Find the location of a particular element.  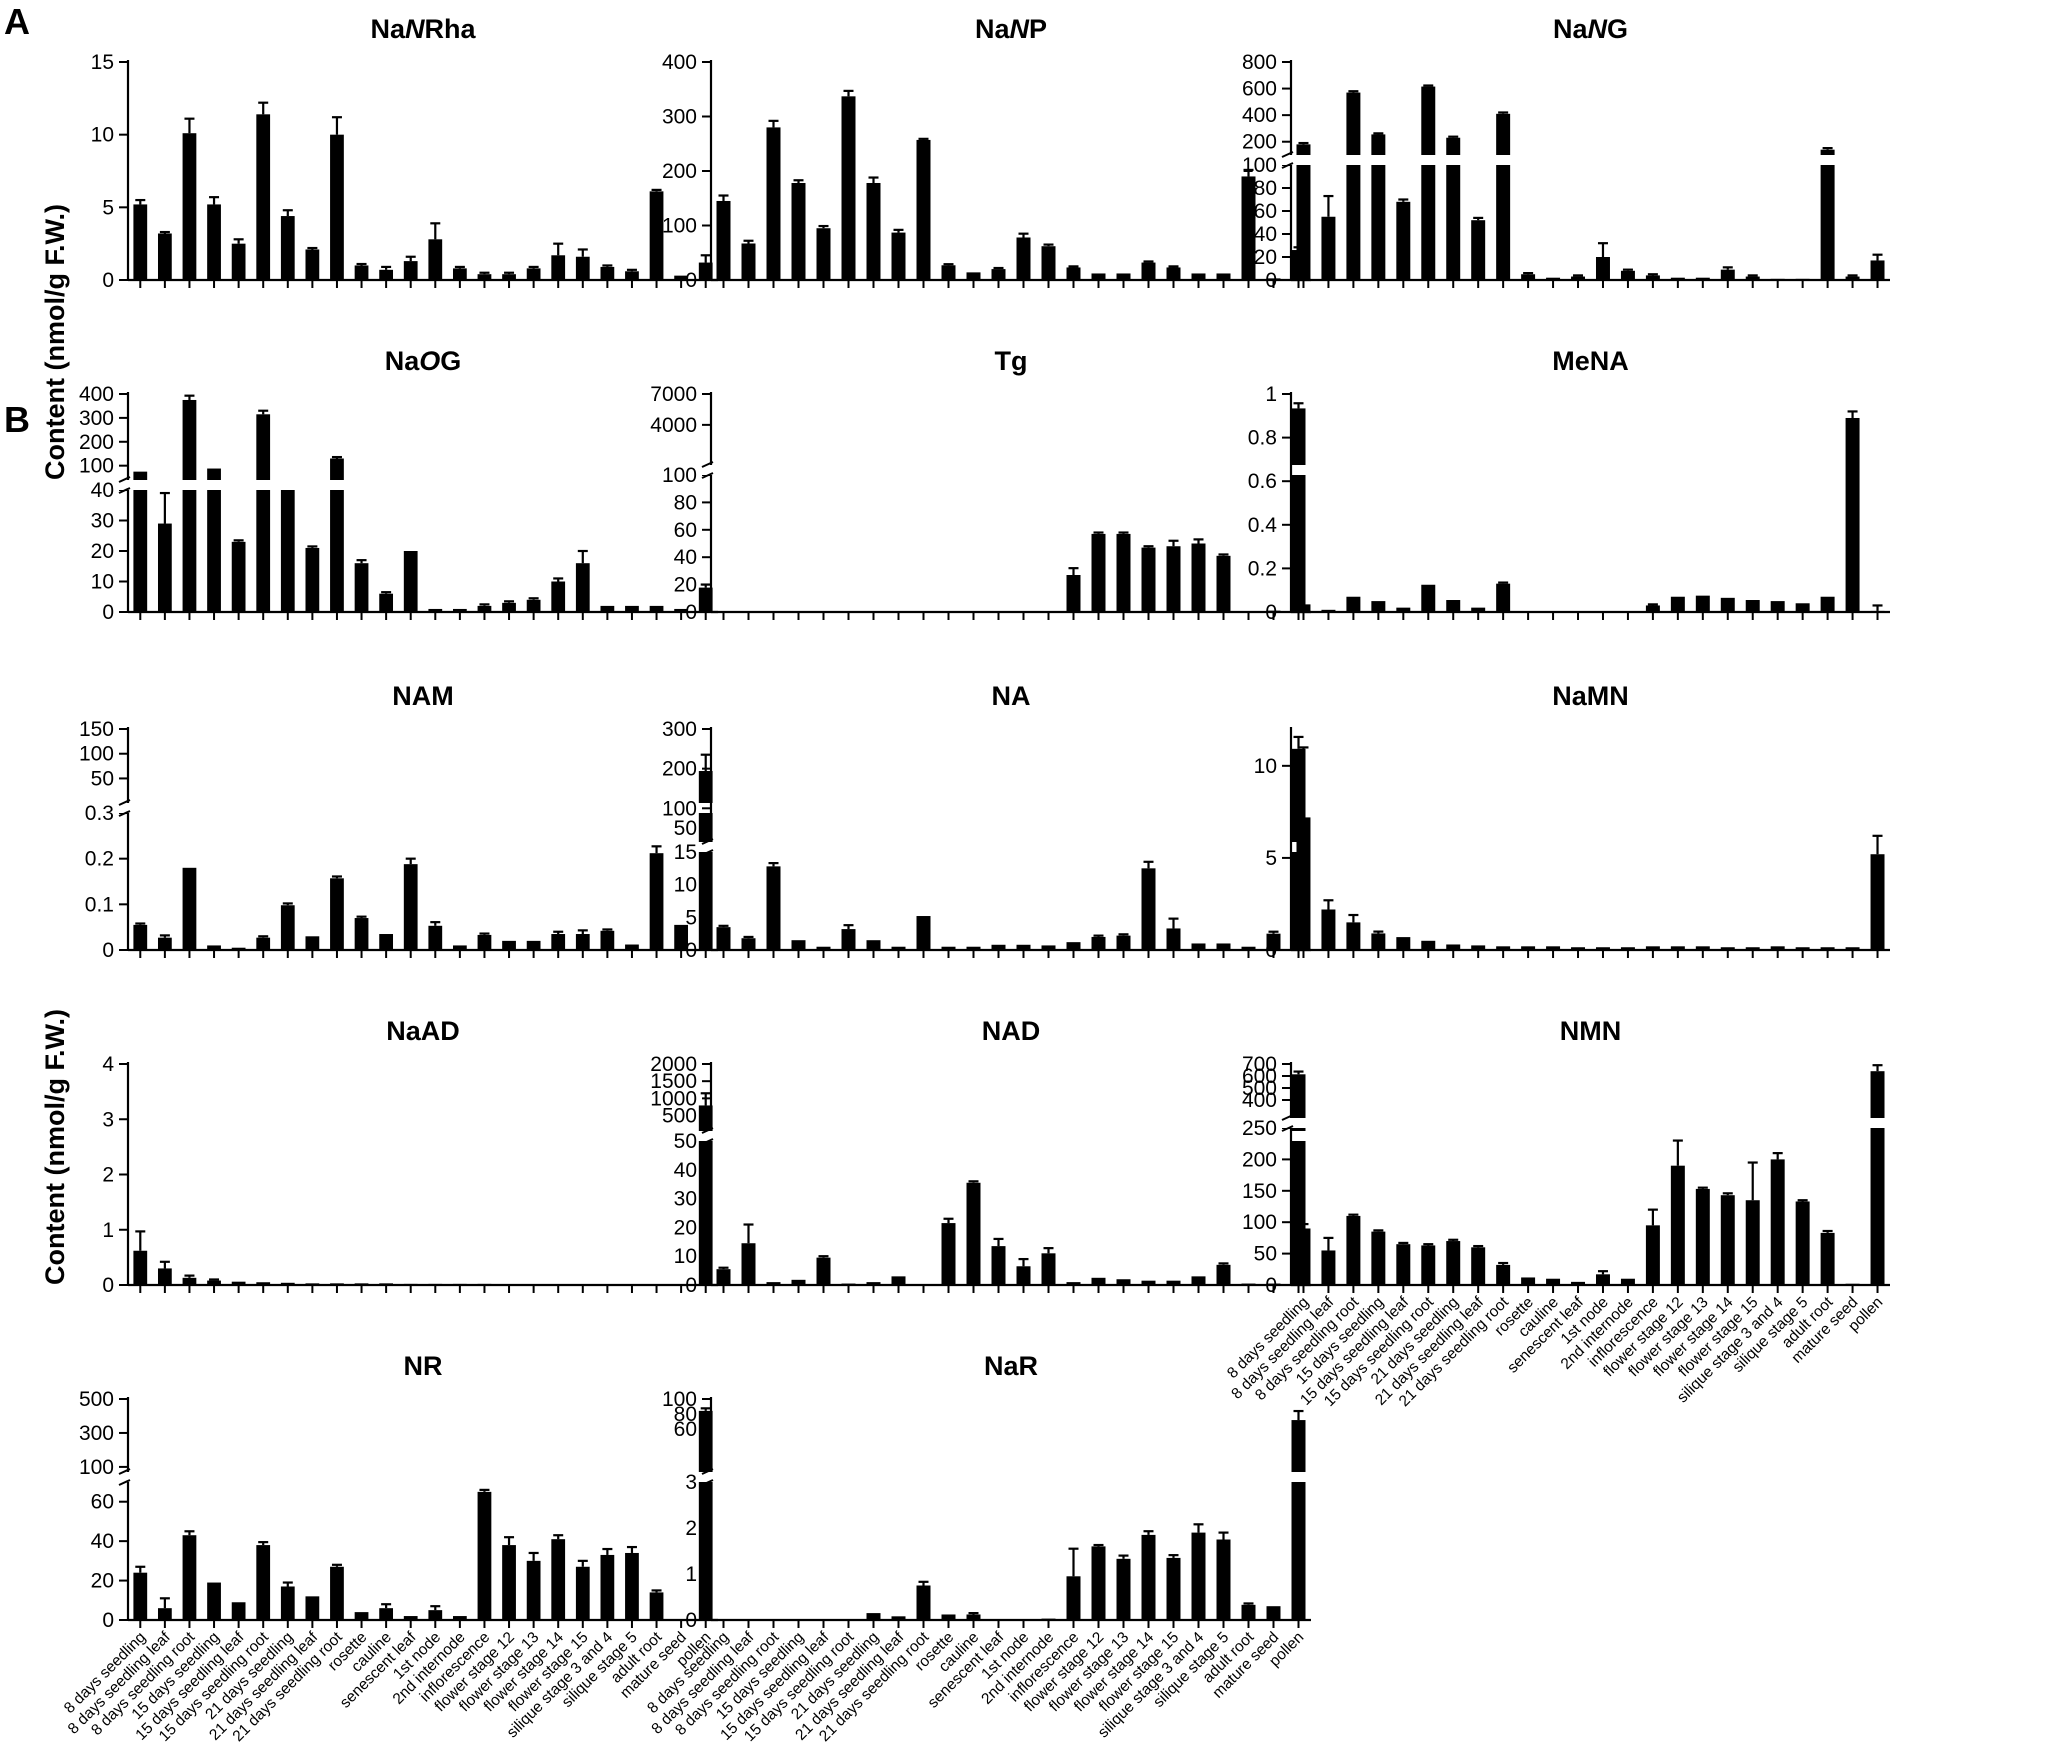

panel-nad-bar-15-days-seedling is located at coordinates (798, 1282).